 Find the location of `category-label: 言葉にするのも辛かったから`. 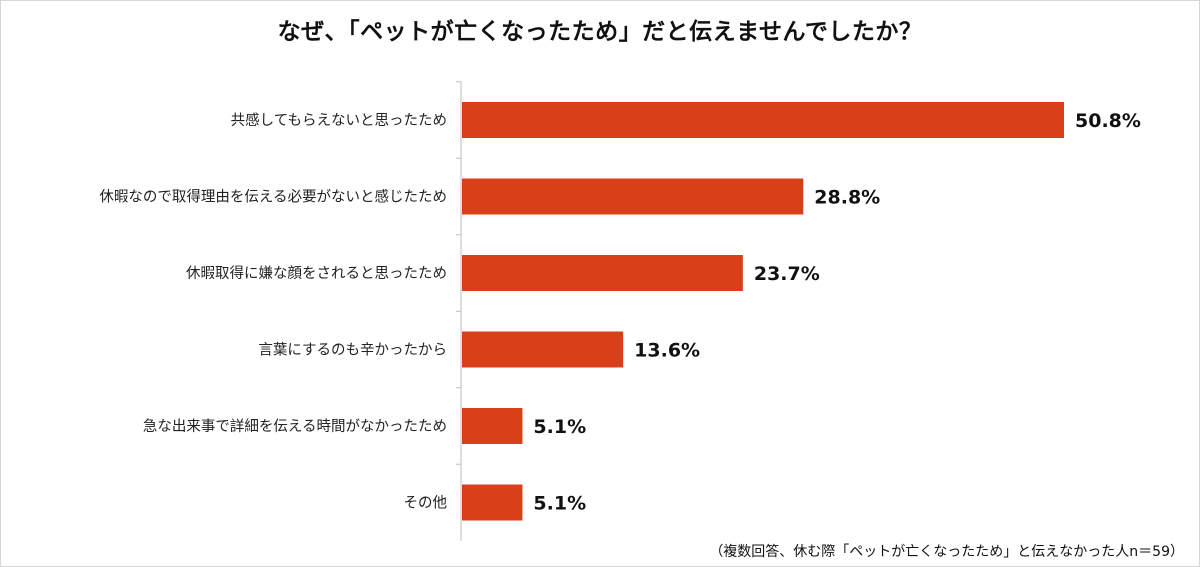

category-label: 言葉にするのも辛かったから is located at coordinates (352, 350).